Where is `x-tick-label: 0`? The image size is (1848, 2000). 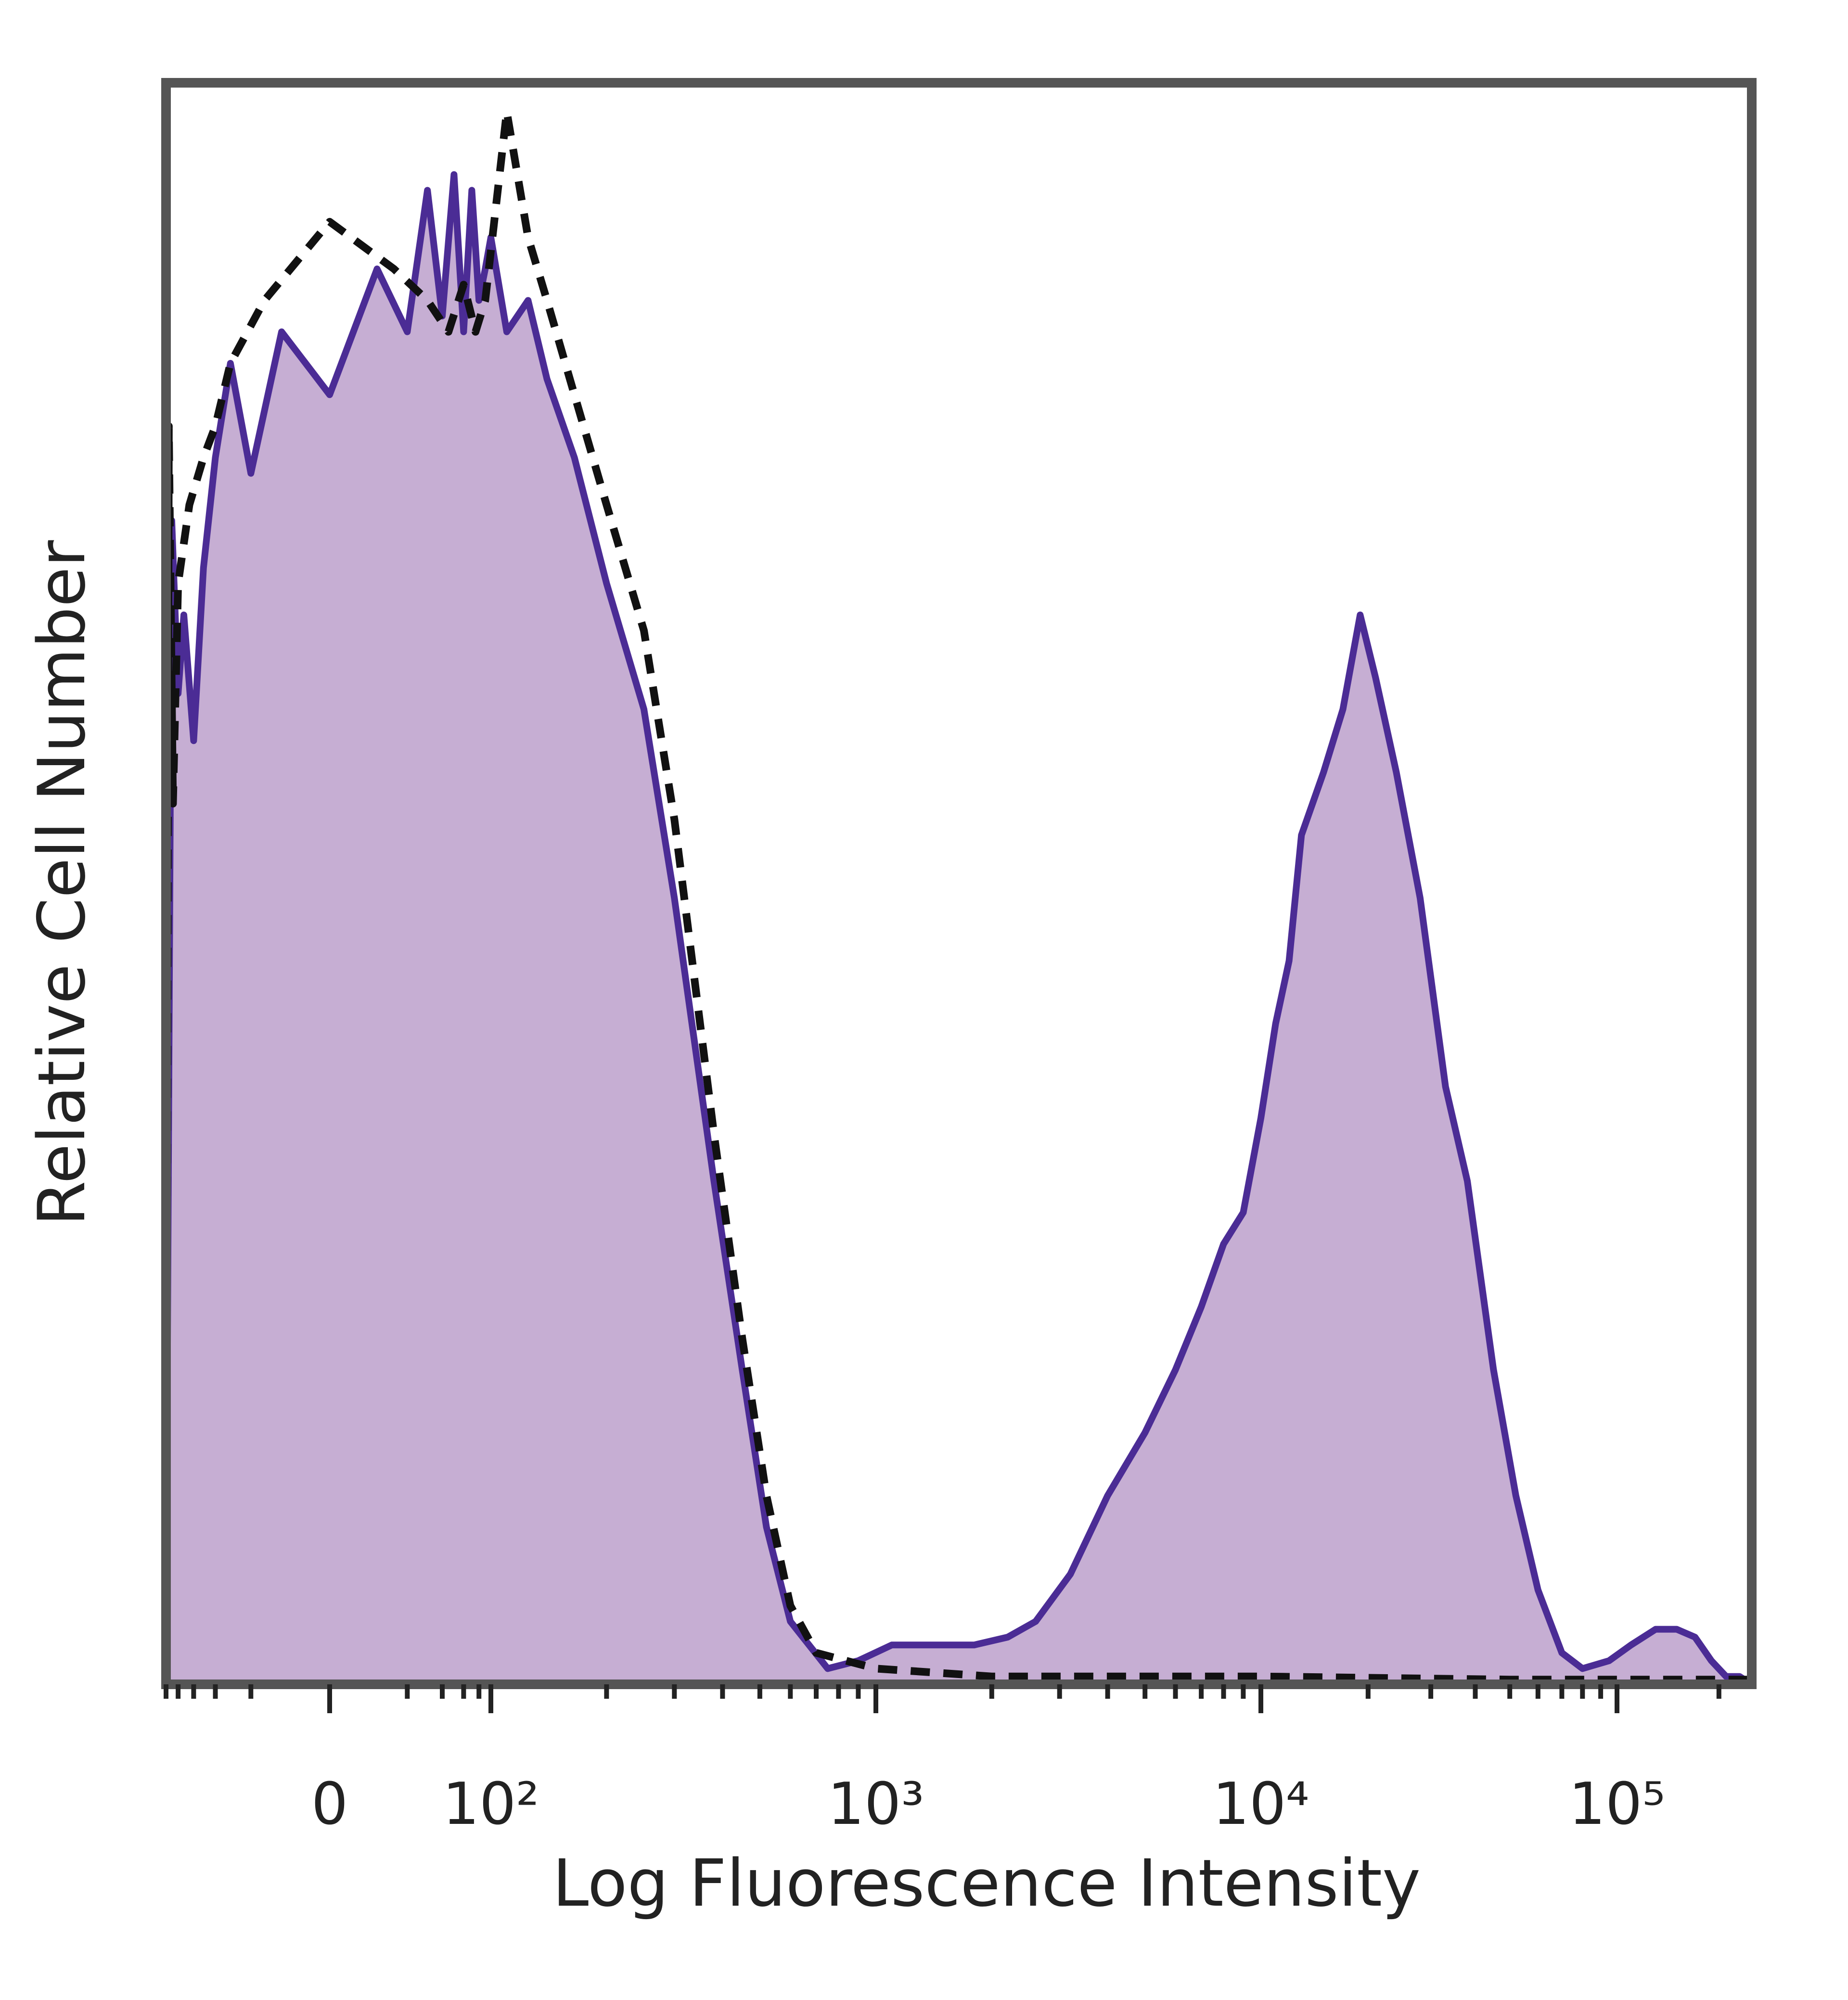 x-tick-label: 0 is located at coordinates (329, 1804).